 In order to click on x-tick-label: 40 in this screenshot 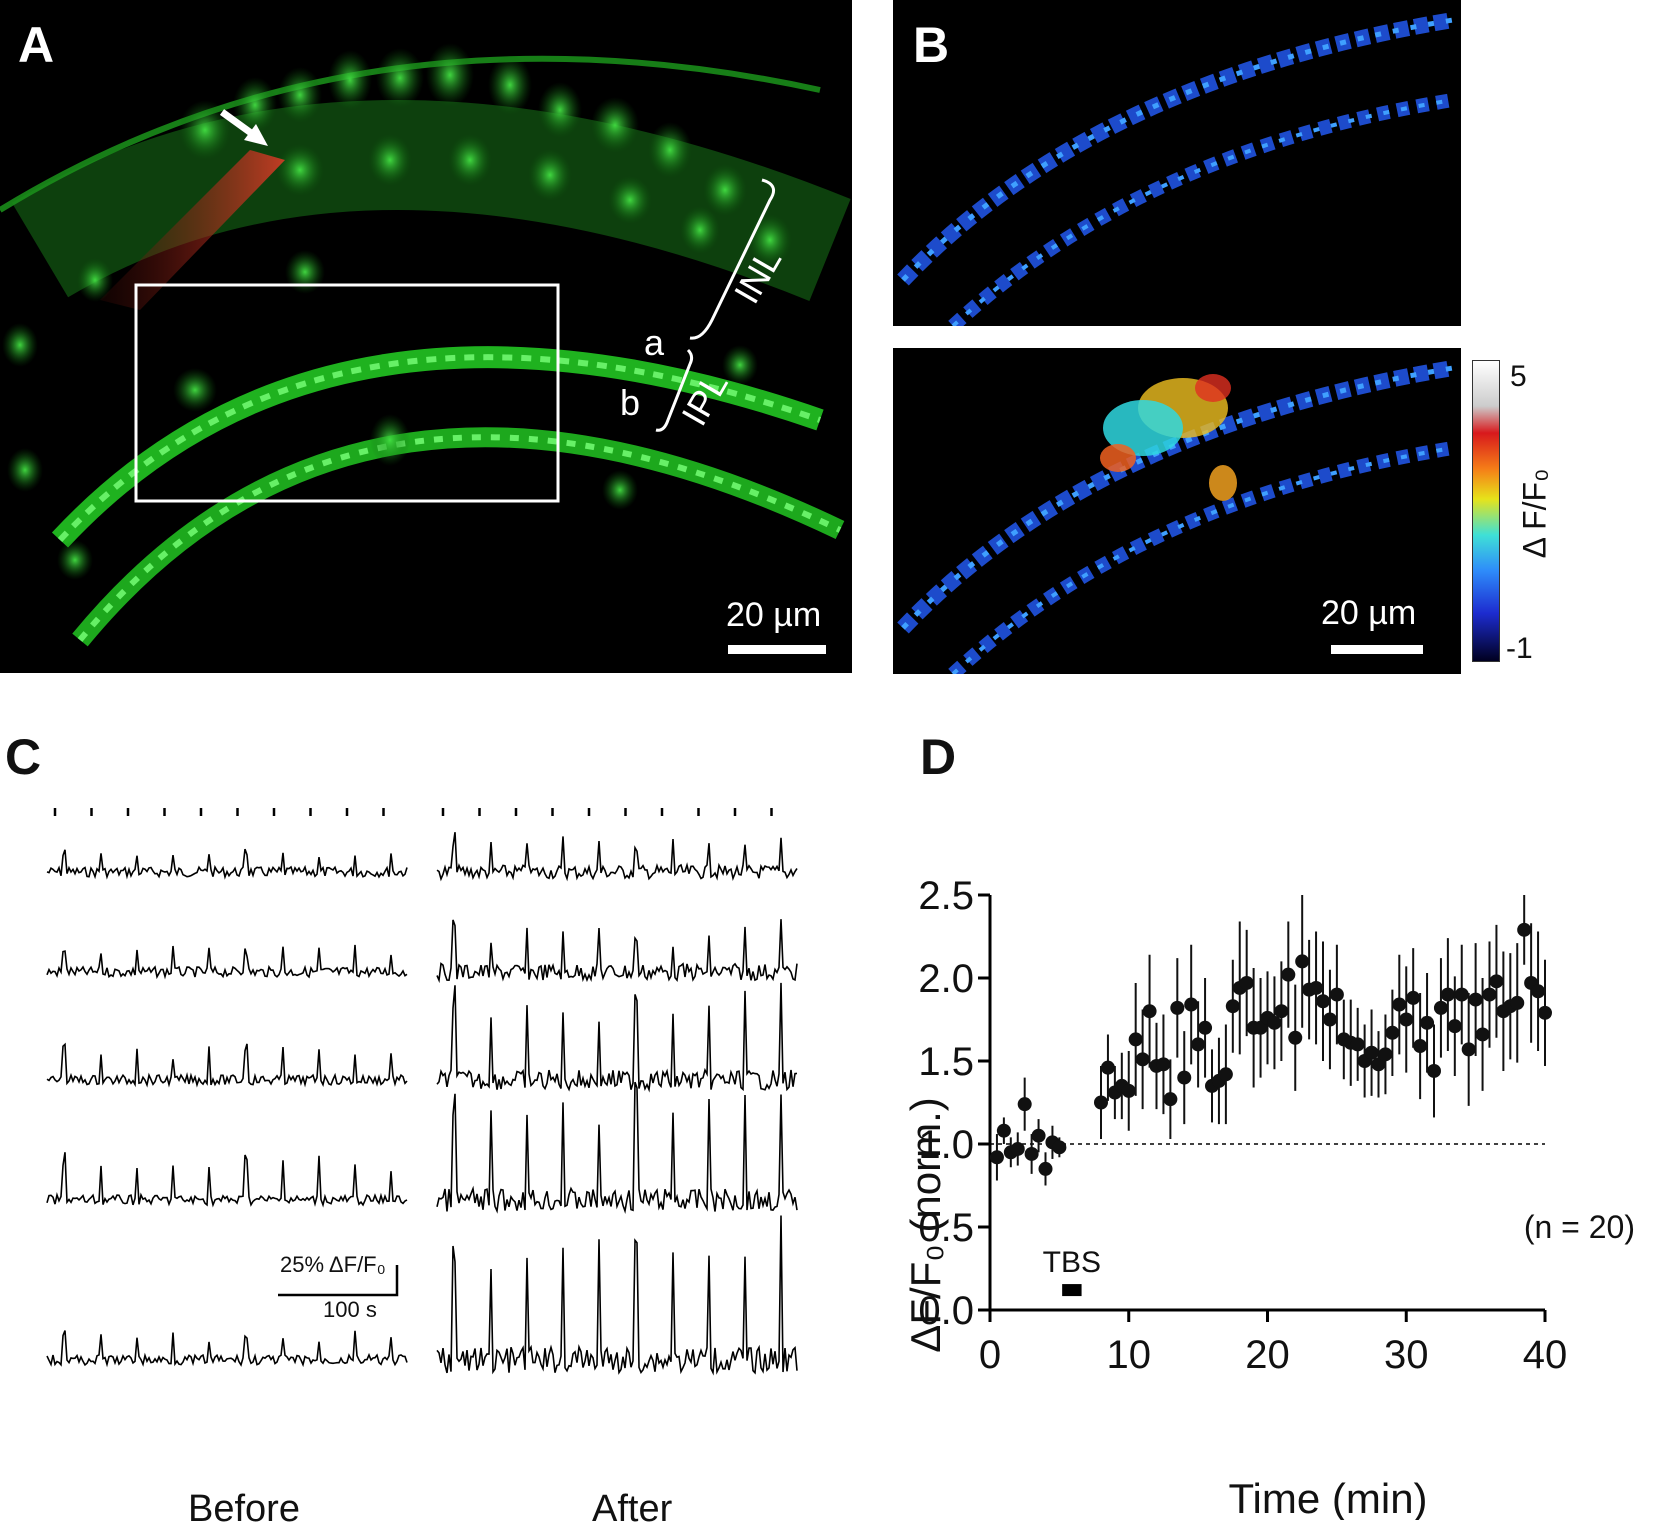, I will do `click(1545, 1355)`.